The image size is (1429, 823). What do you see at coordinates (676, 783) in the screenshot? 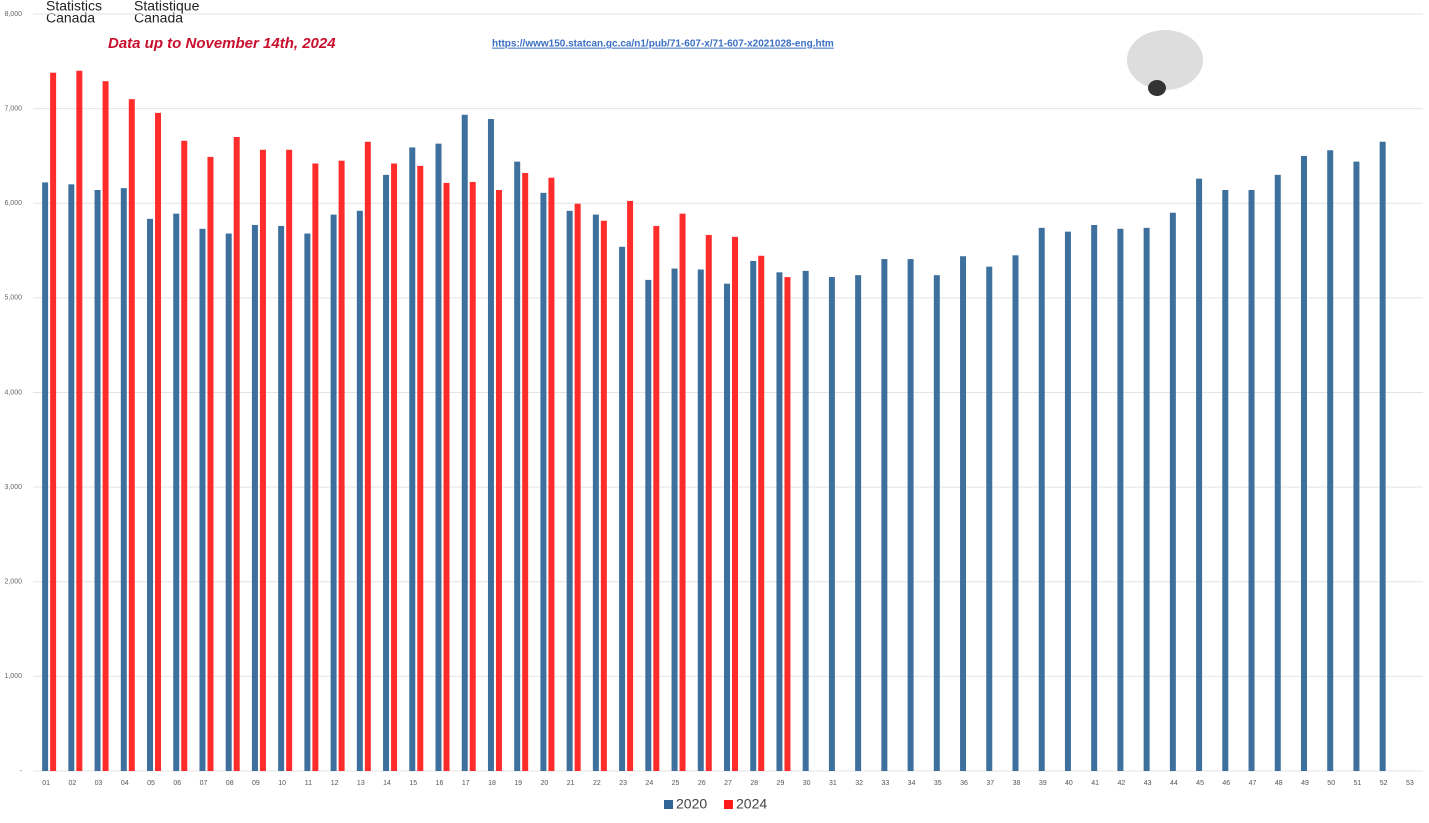
I see `x-tick-label: 25` at bounding box center [676, 783].